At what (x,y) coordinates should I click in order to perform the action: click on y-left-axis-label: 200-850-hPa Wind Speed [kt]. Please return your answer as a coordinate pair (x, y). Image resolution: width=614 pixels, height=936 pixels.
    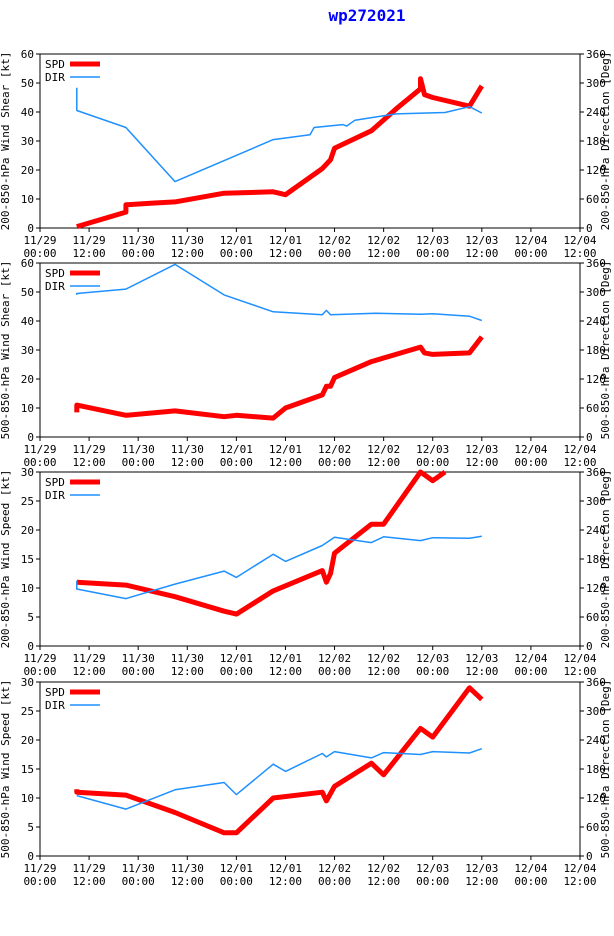
    Looking at the image, I should click on (6, 559).